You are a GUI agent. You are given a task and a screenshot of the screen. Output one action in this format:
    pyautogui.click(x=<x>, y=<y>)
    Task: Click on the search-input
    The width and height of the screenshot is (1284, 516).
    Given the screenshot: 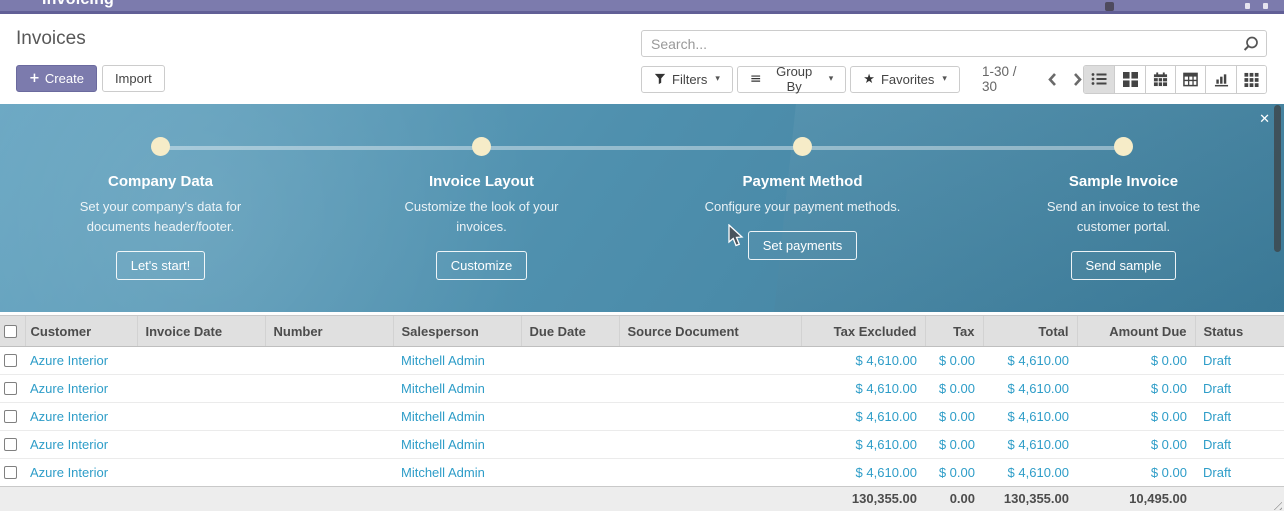 What is the action you would take?
    pyautogui.click(x=954, y=43)
    